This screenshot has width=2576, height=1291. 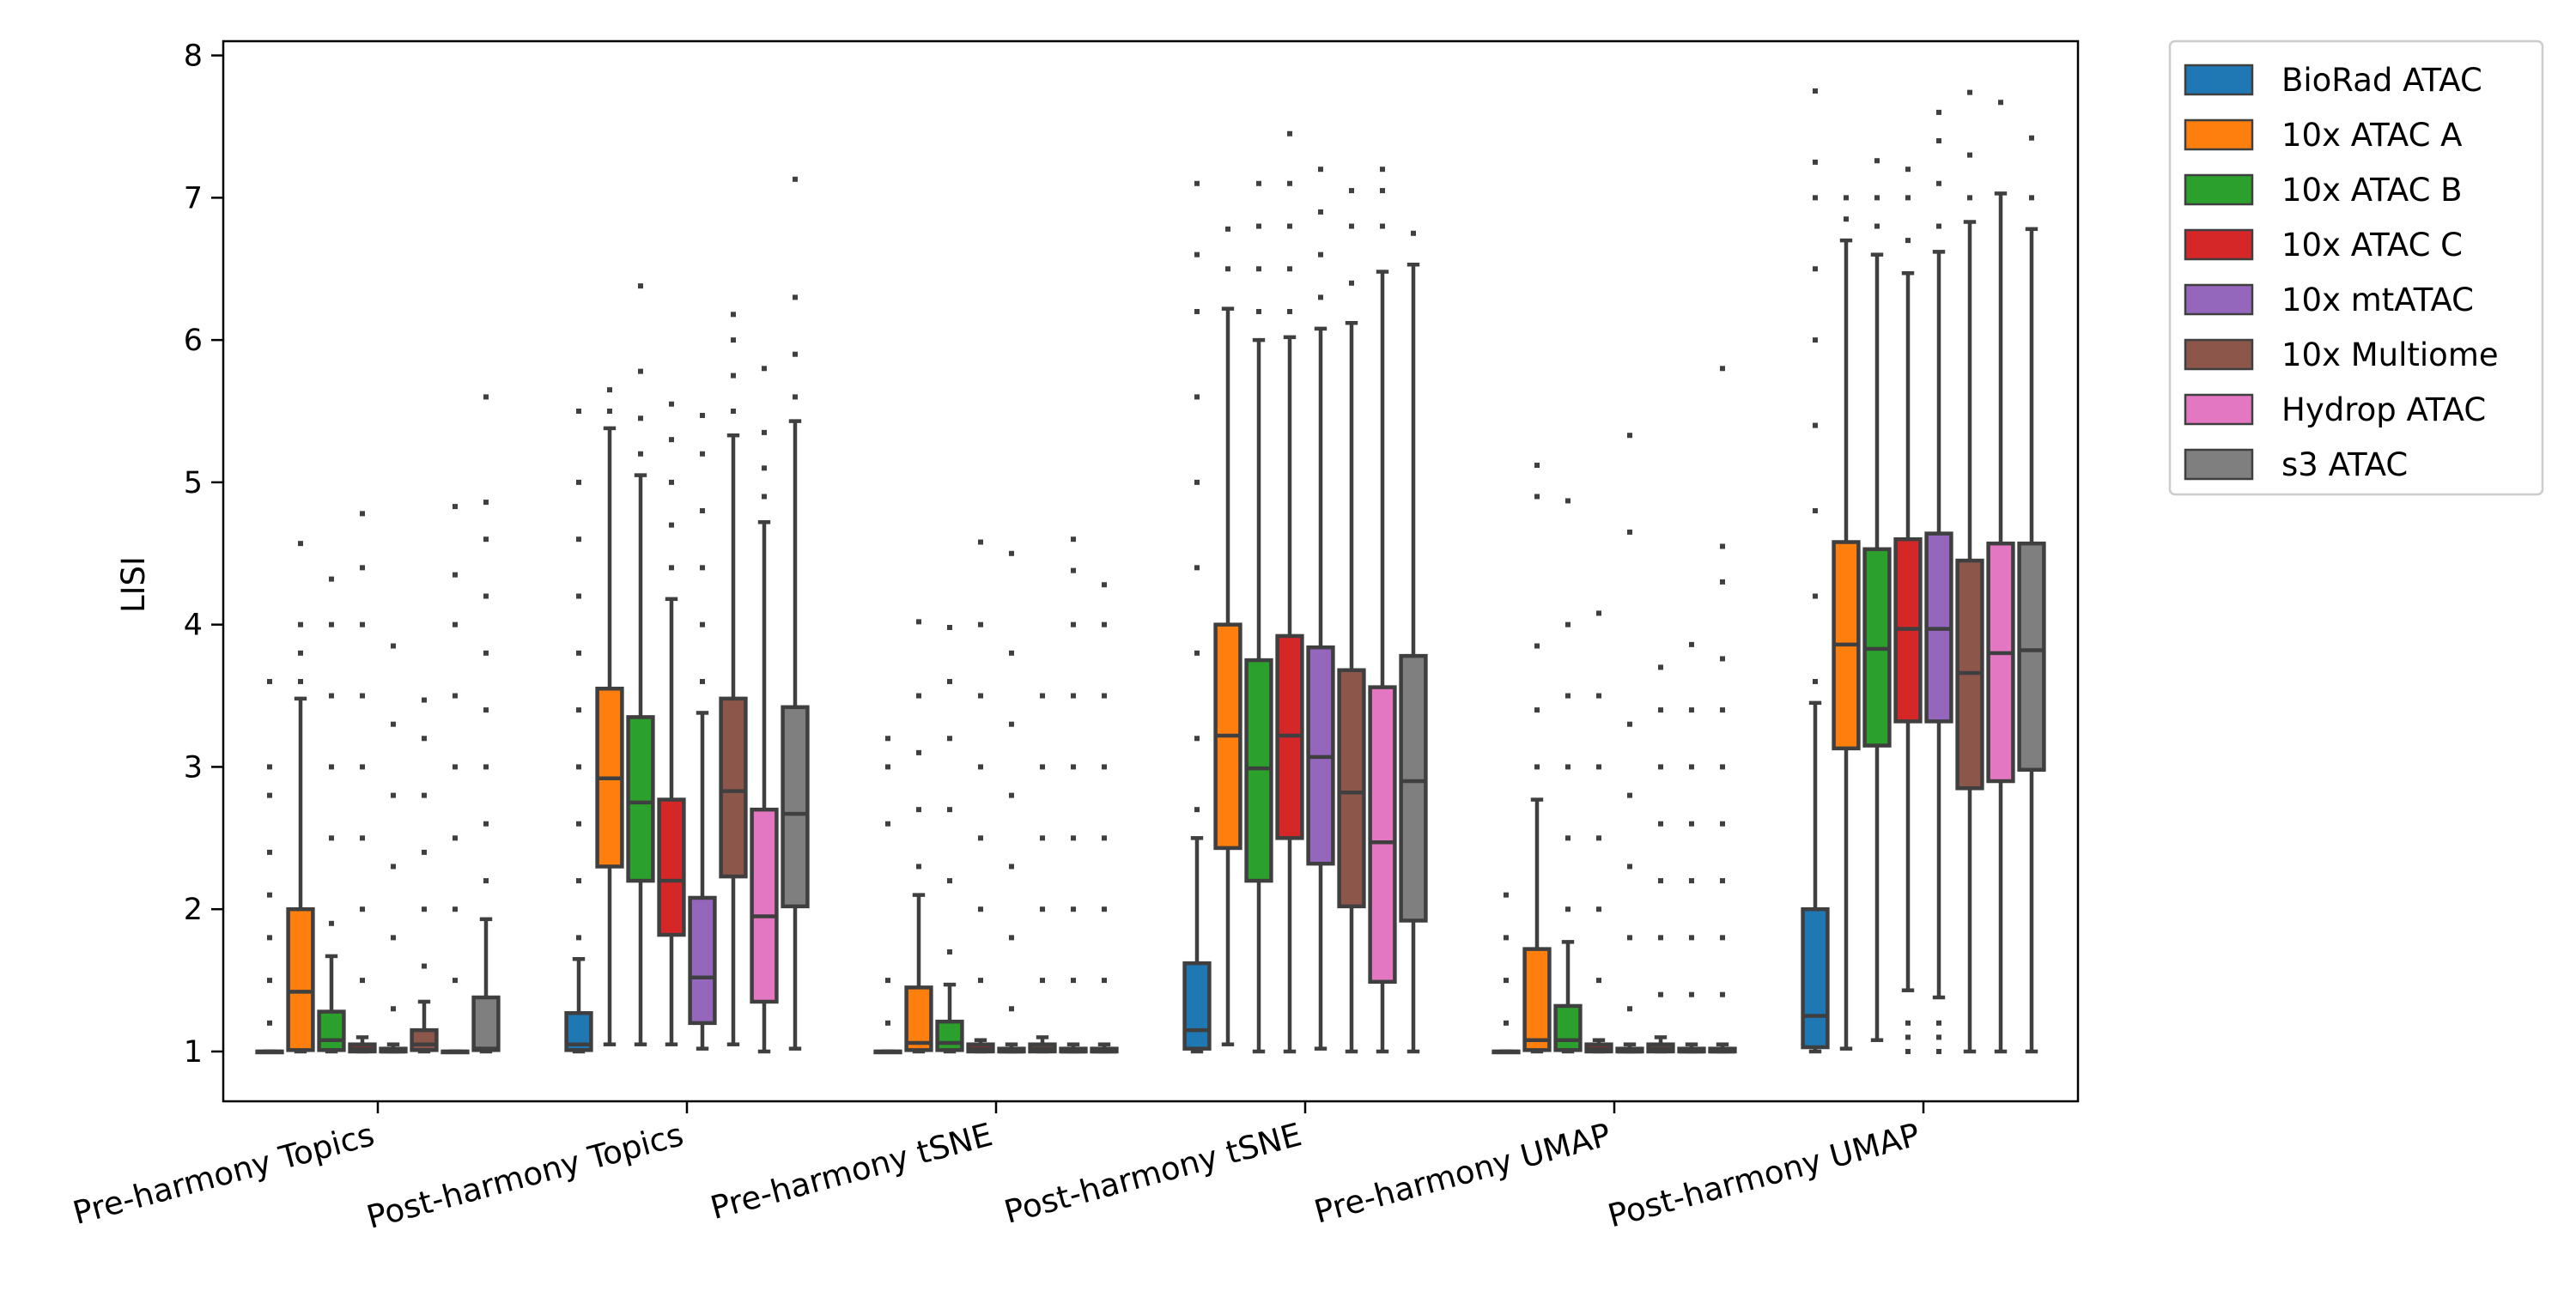 What do you see at coordinates (193, 57) in the screenshot?
I see `y-tick-label: 8` at bounding box center [193, 57].